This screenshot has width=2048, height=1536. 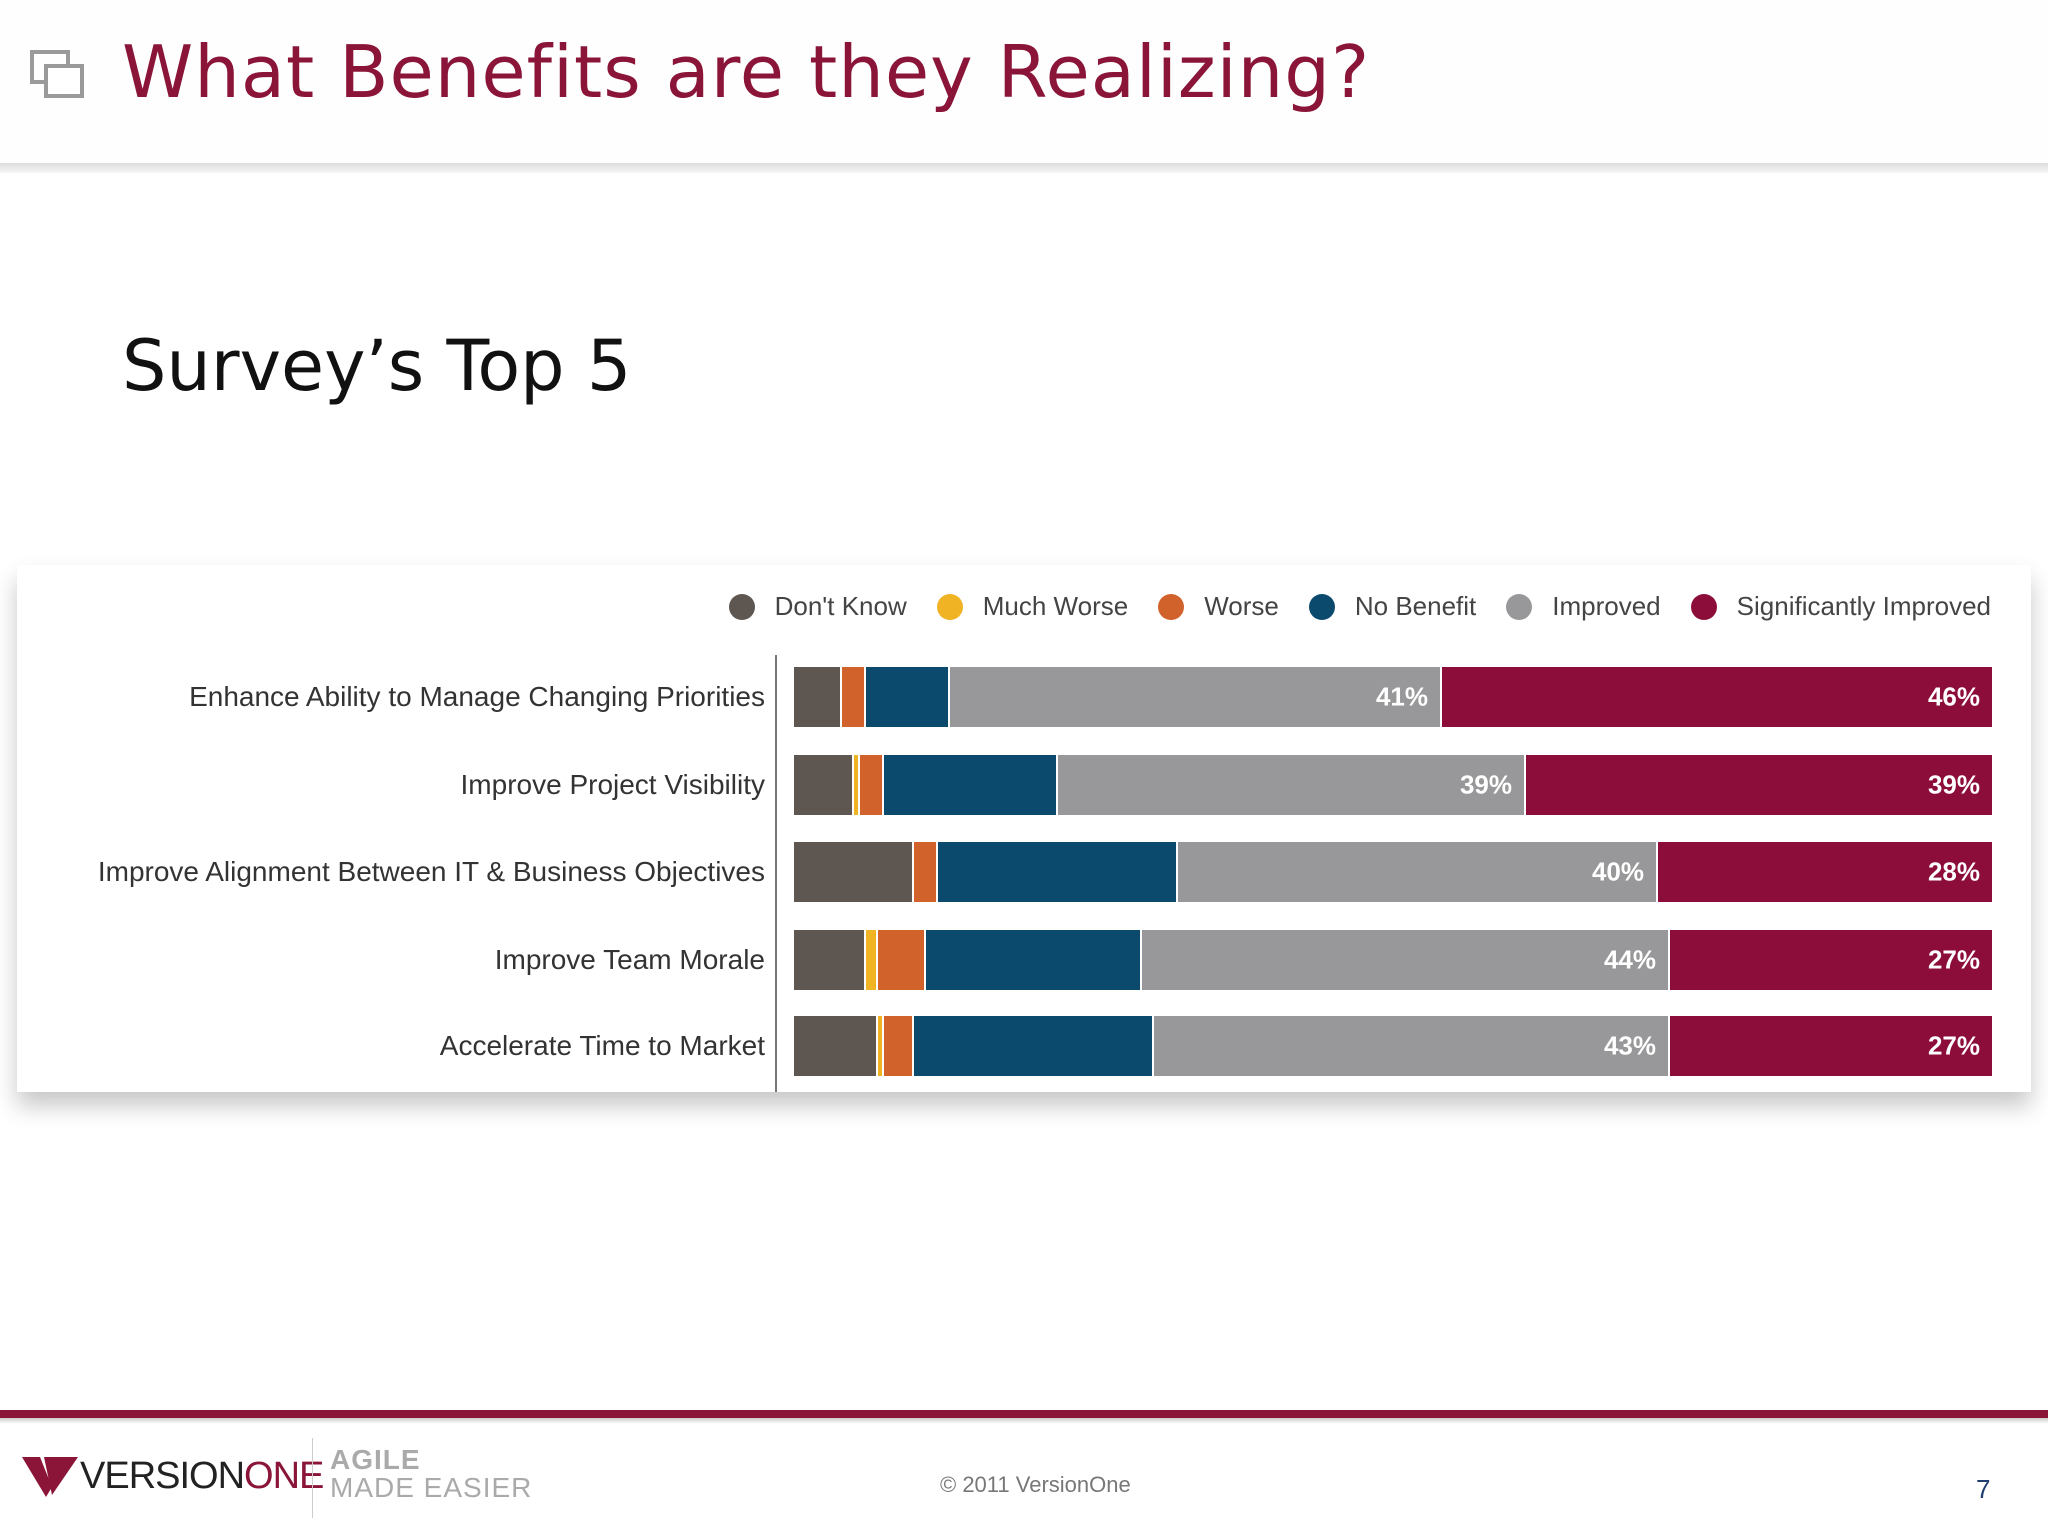 I want to click on footer-divider, so click(x=1024, y=1414).